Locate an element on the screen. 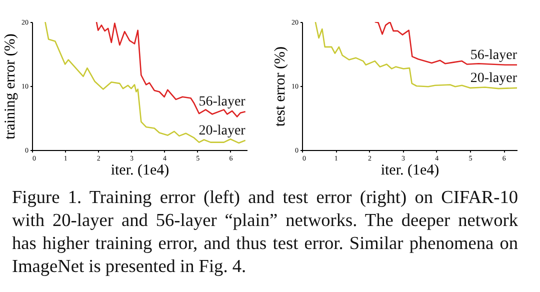  y-axis-title: training error (%) is located at coordinates (10, 87).